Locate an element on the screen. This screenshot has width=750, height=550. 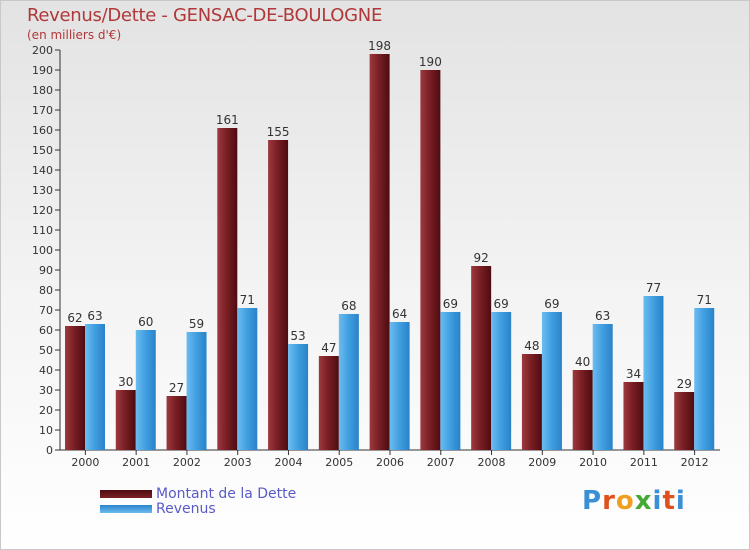
legend-label-debt: Montant de la Dette is located at coordinates (226, 494).